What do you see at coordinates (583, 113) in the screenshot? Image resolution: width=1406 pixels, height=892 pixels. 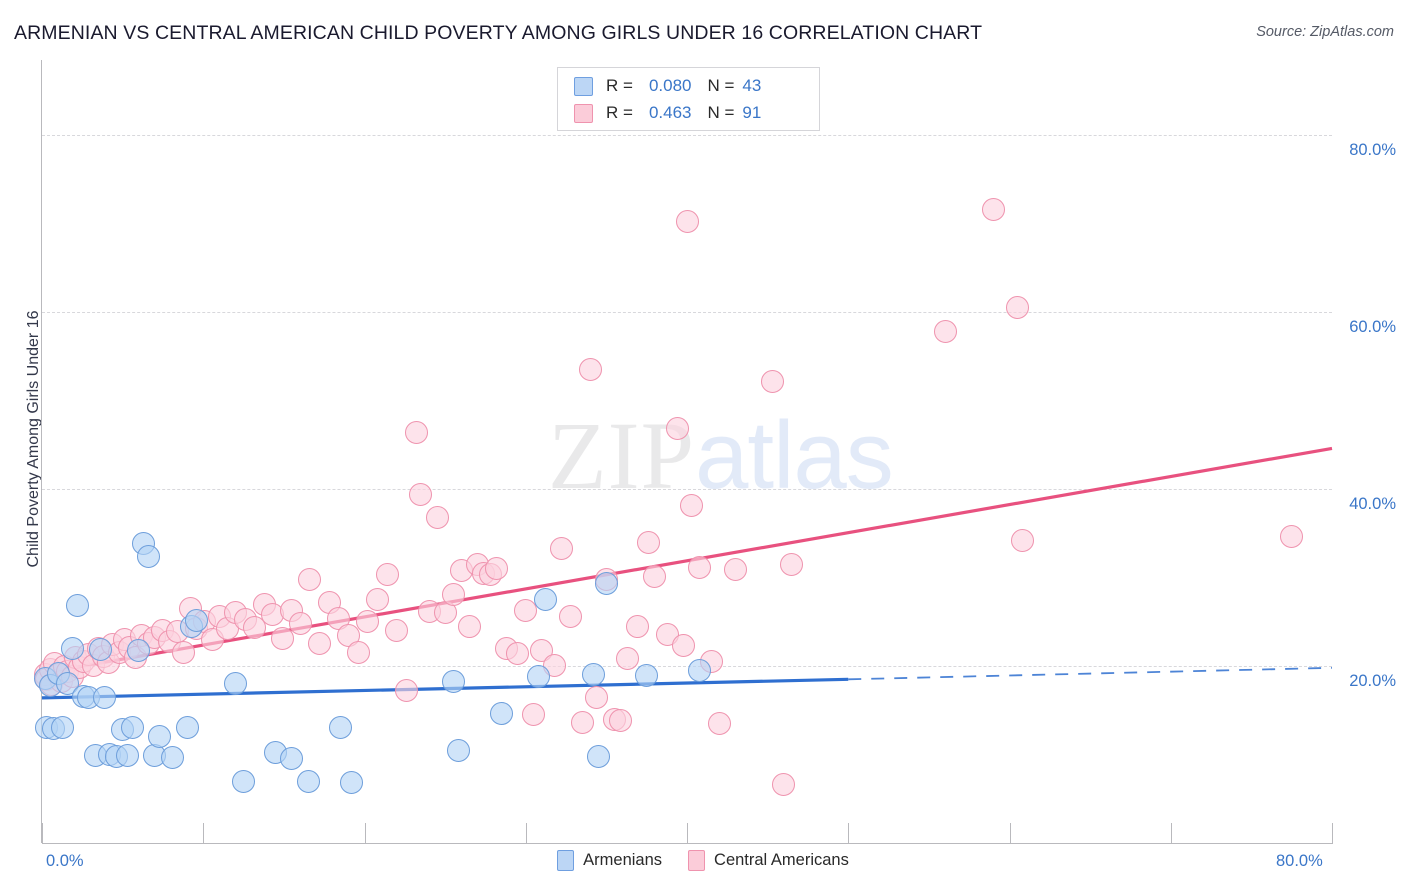 I see `legend-swatch-central-americans` at bounding box center [583, 113].